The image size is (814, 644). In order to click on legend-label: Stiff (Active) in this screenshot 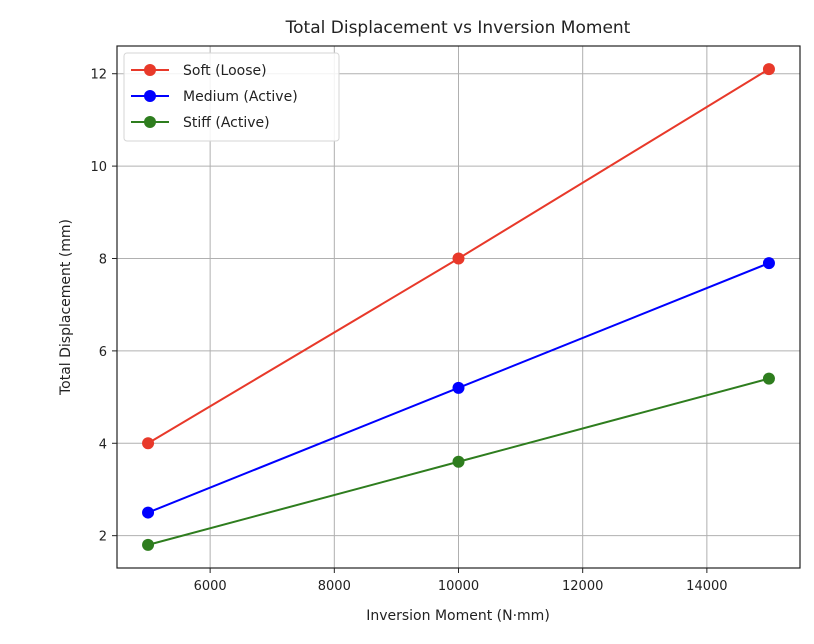, I will do `click(226, 123)`.